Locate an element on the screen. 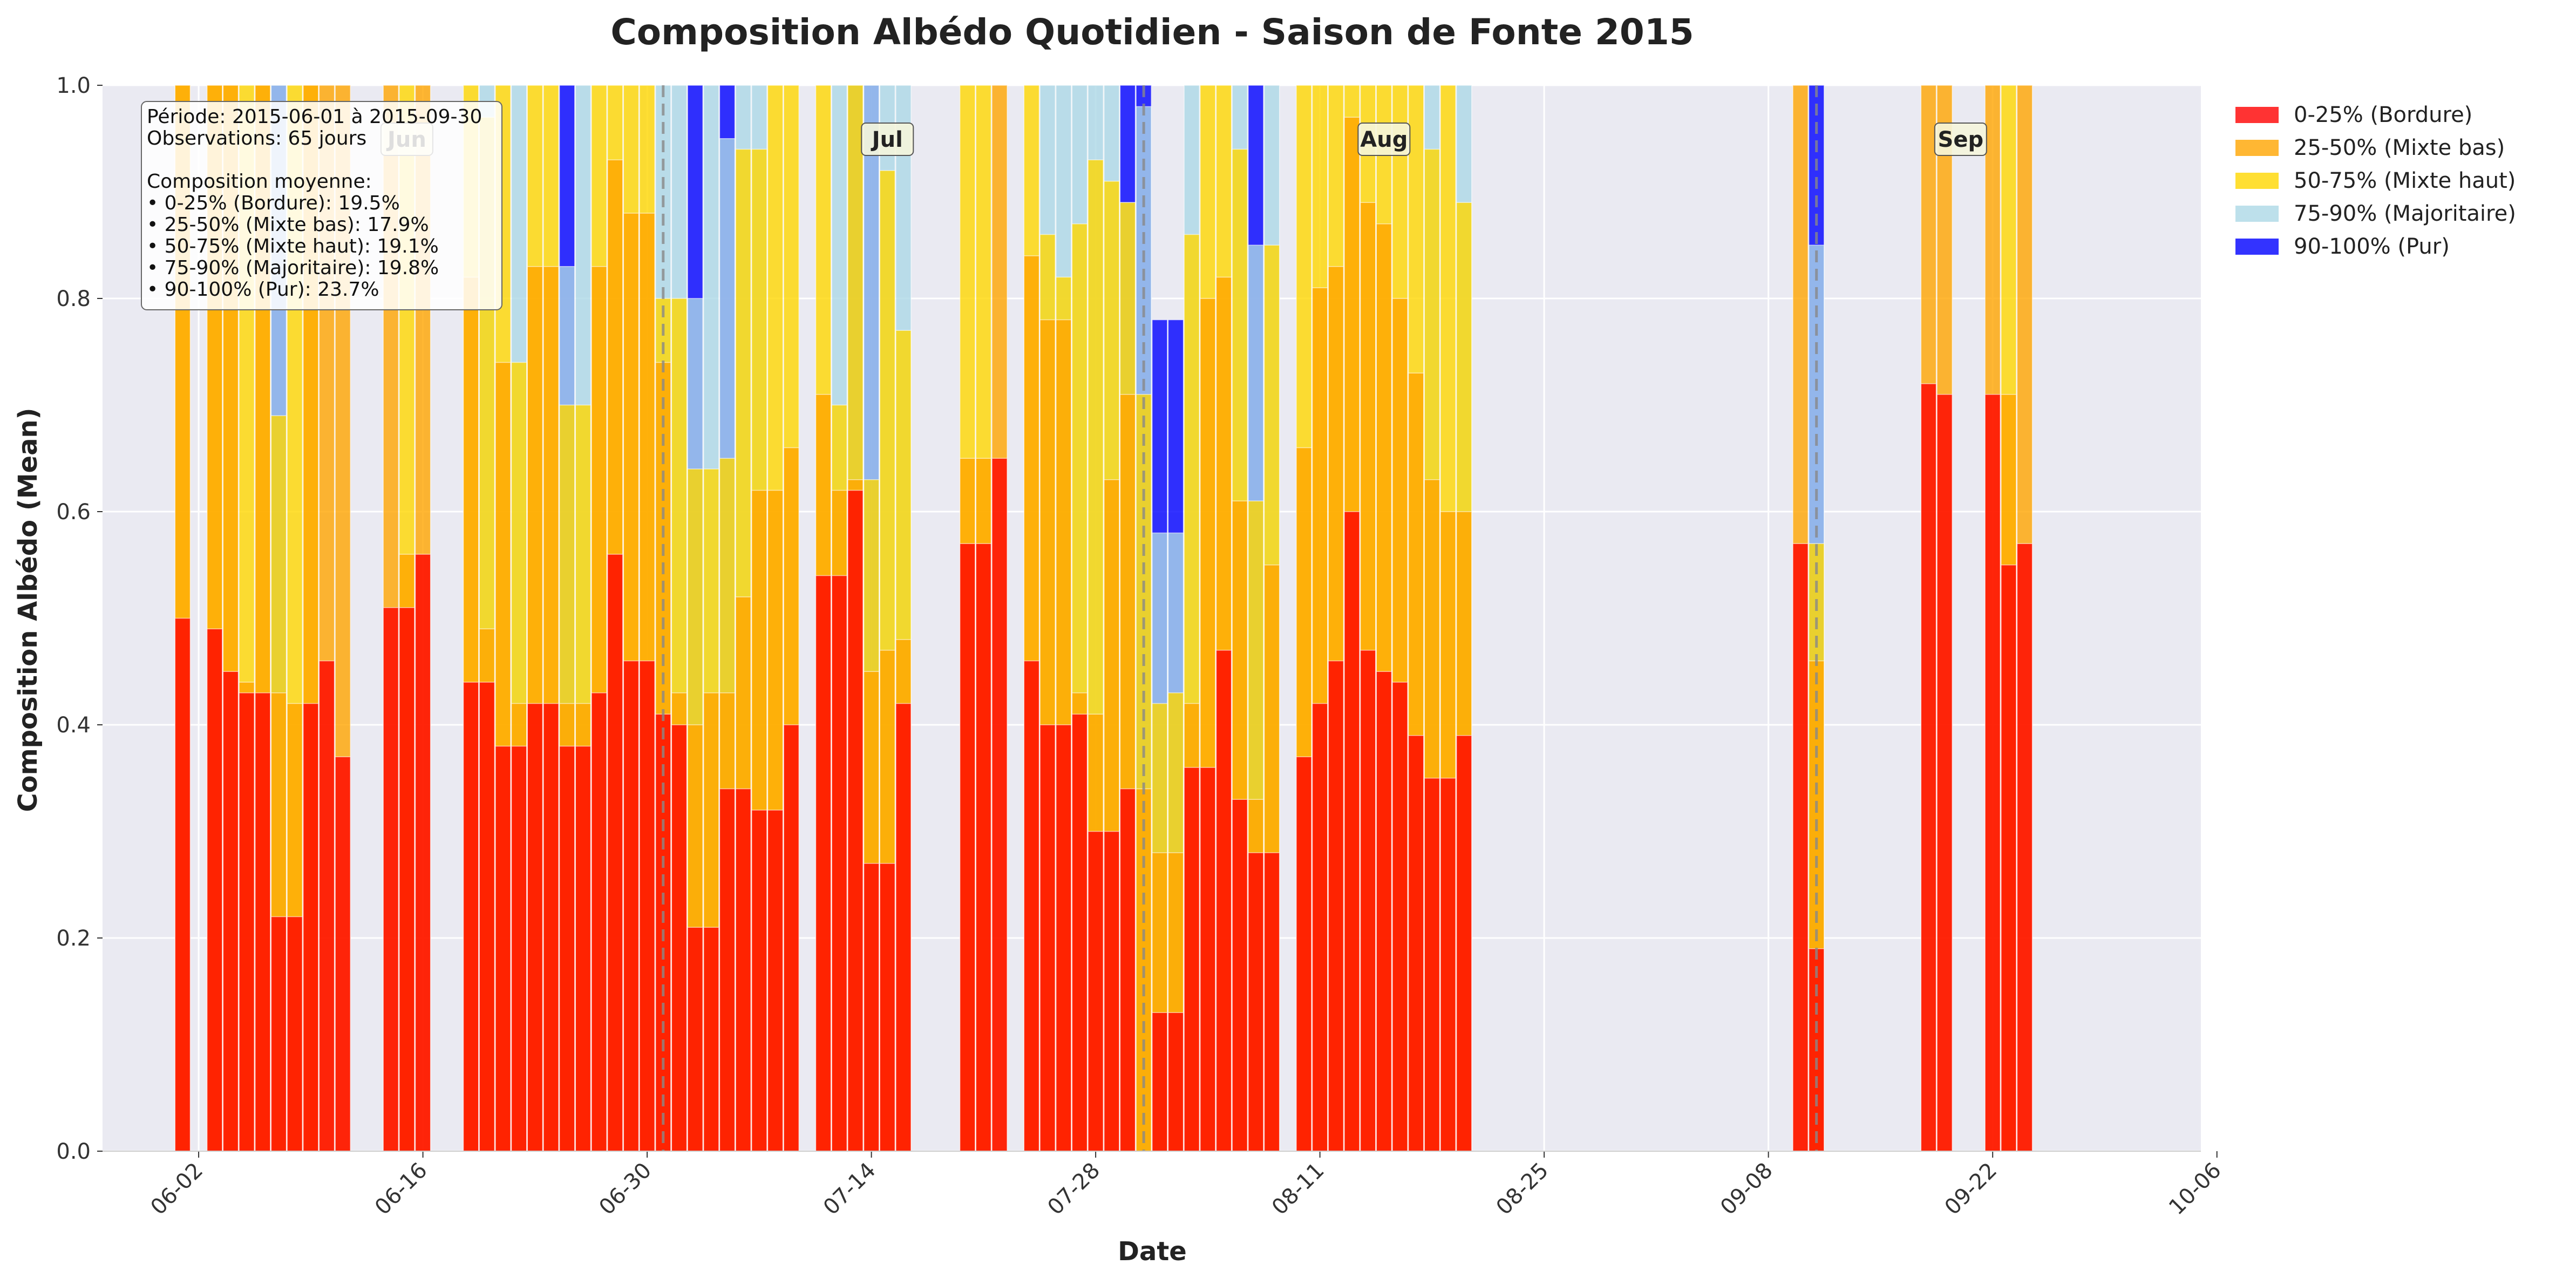 The image size is (2576, 1278). info-line: • 75-90% (Majoritaire): 19.8% is located at coordinates (293, 268).